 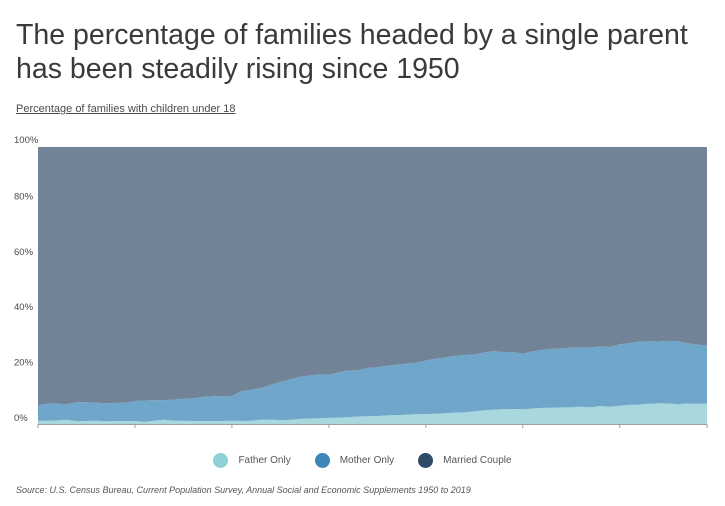 I want to click on legend-swatch-father-only, so click(x=221, y=460).